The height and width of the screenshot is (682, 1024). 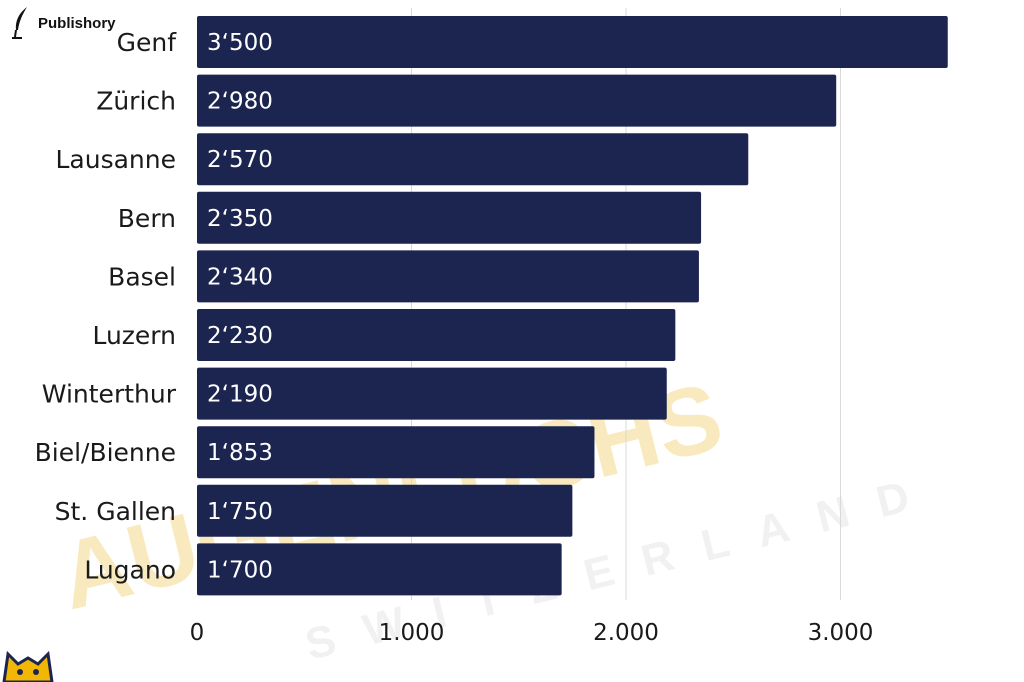 I want to click on x-tick-label: 3.000, so click(x=841, y=633).